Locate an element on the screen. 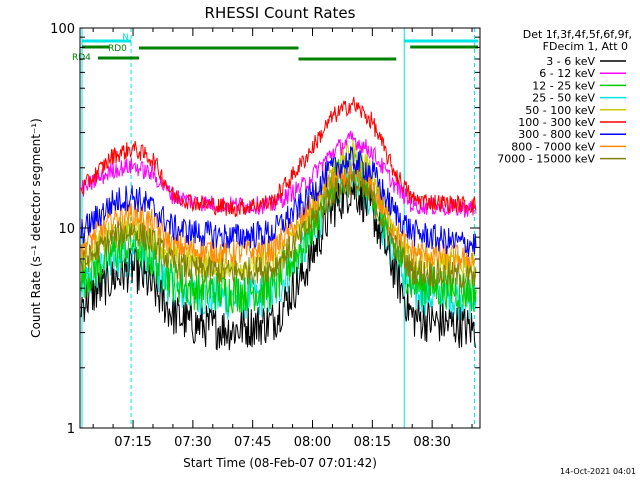  timestamp: 14-Oct-2021 04:01 is located at coordinates (598, 471).